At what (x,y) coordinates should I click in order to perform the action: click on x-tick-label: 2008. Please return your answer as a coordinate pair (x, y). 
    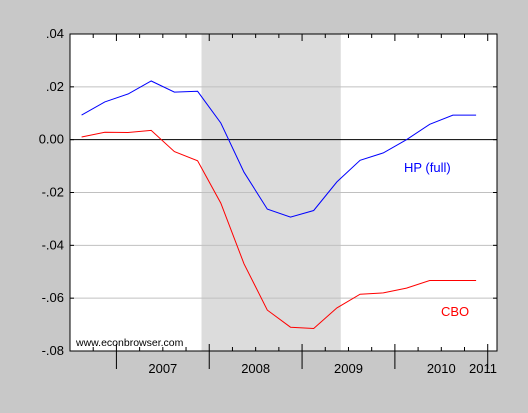
    Looking at the image, I should click on (255, 368).